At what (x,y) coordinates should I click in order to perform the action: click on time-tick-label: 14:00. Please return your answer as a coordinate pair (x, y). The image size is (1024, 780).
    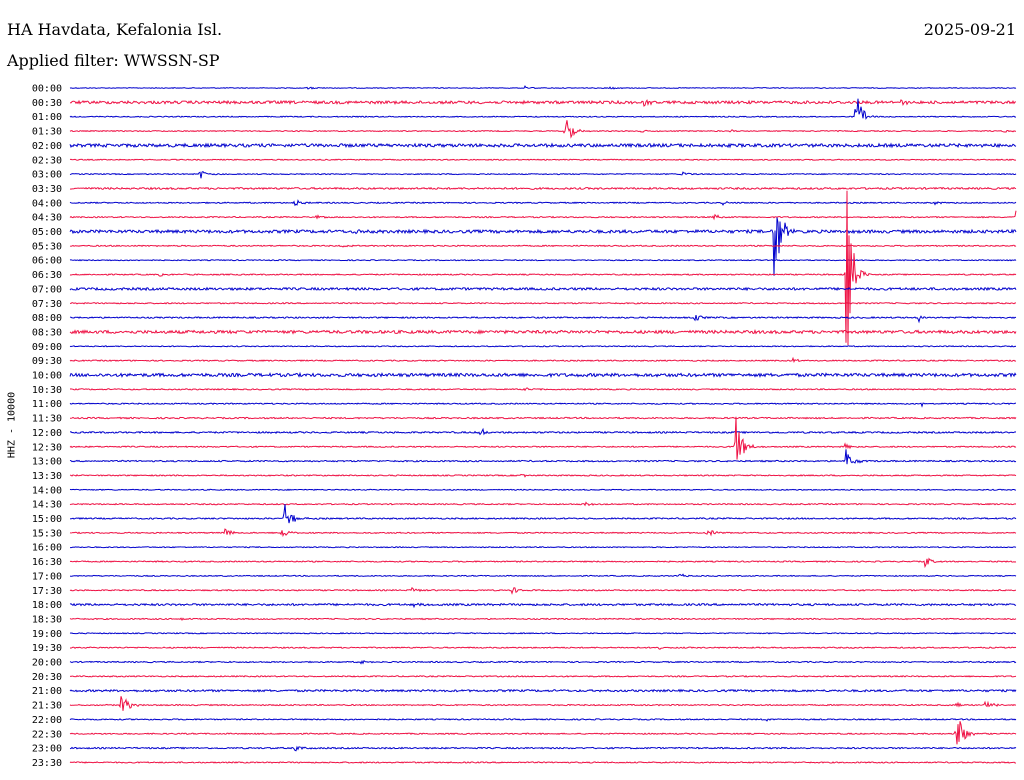
    Looking at the image, I should click on (47, 490).